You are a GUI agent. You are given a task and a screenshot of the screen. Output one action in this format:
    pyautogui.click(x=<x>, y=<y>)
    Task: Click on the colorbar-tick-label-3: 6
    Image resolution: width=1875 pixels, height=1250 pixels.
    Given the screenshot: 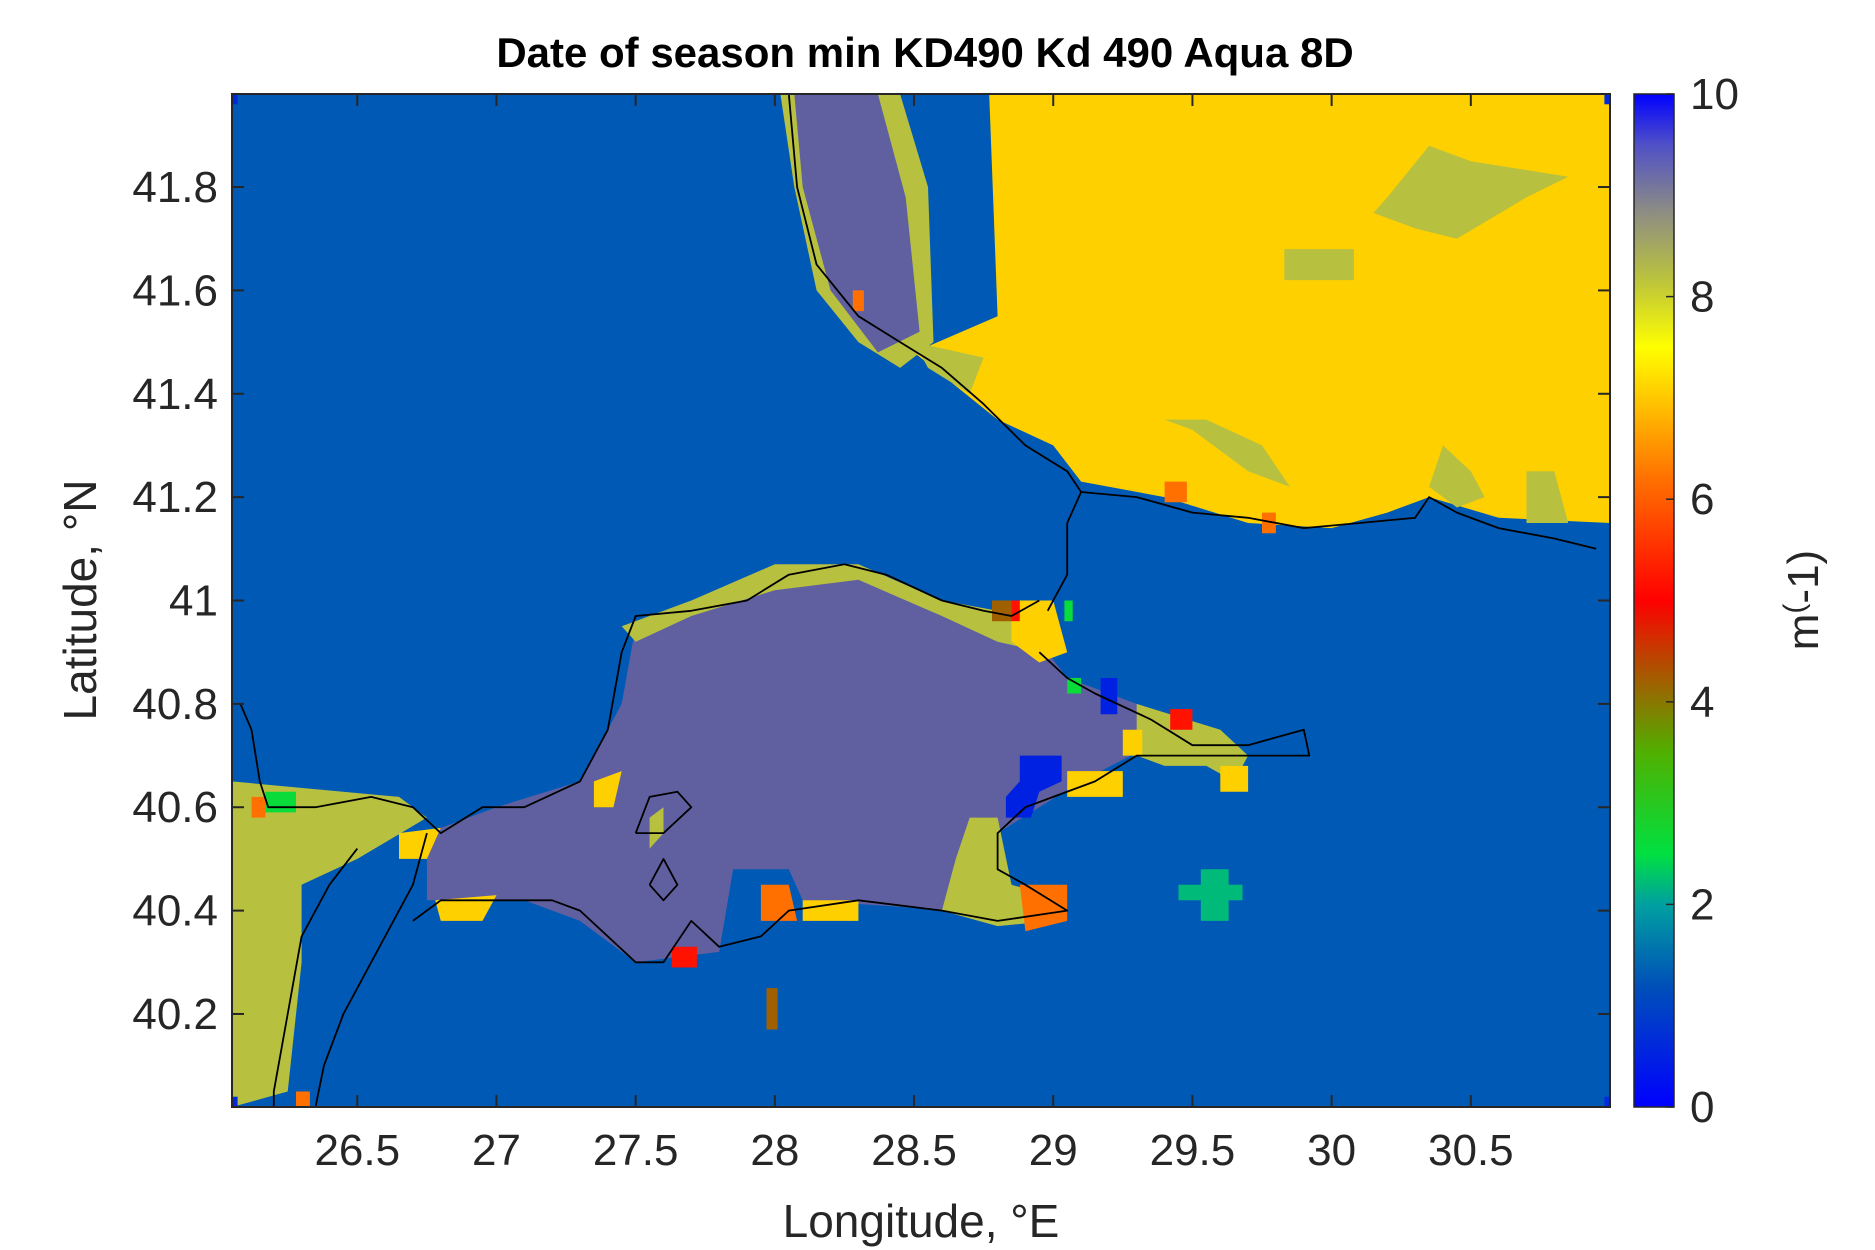 What is the action you would take?
    pyautogui.click(x=1702, y=499)
    